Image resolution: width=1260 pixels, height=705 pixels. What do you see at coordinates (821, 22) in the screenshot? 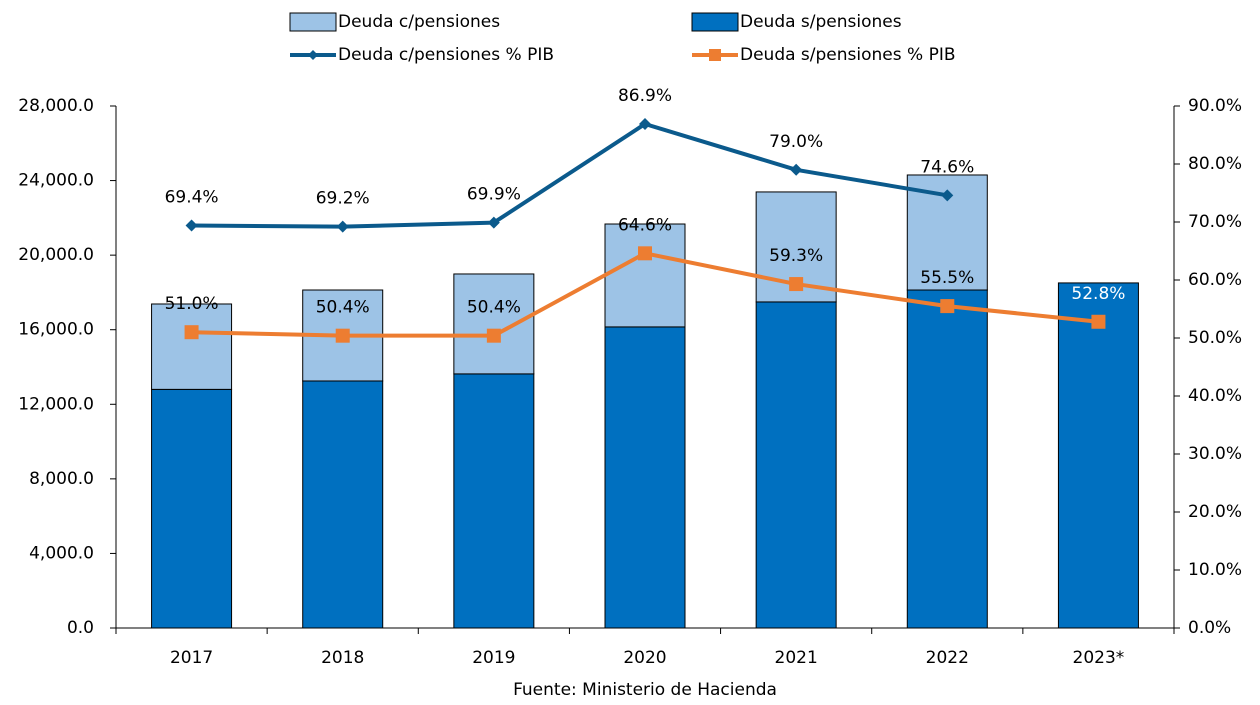
I see `legend-label: Deuda s/pensiones` at bounding box center [821, 22].